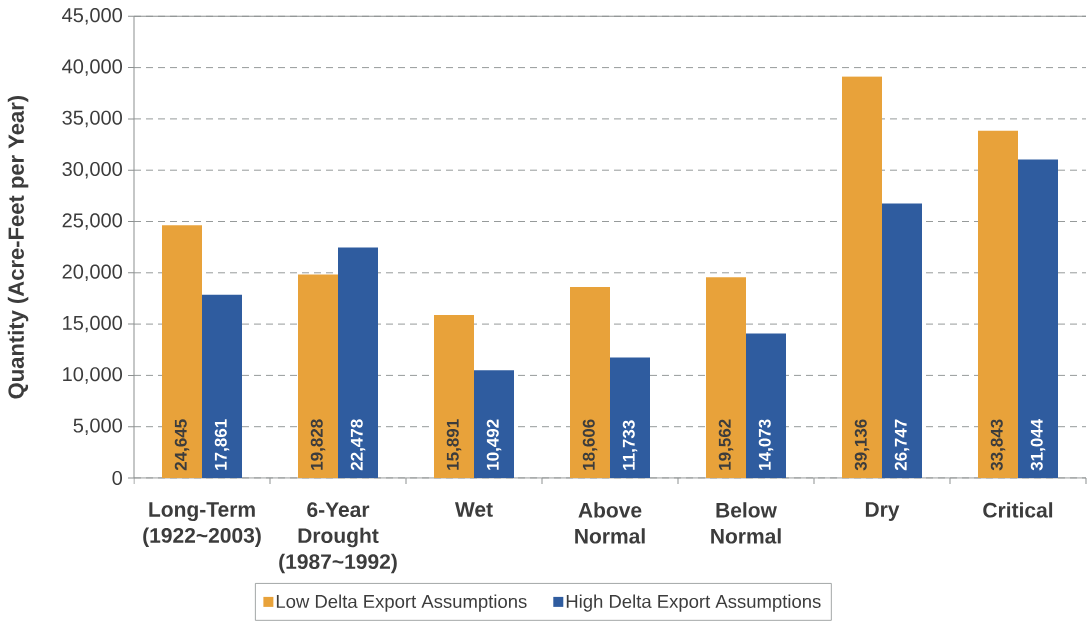 The height and width of the screenshot is (627, 1087). Describe the element at coordinates (92, 221) in the screenshot. I see `y-tick-label: 25,000` at that location.